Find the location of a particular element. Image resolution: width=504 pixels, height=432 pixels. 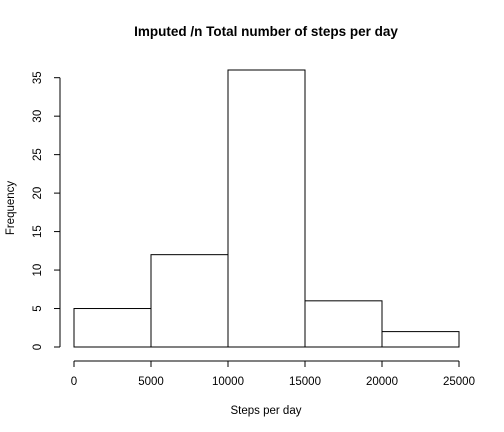

x-tick-label-3: 15000 is located at coordinates (305, 382).